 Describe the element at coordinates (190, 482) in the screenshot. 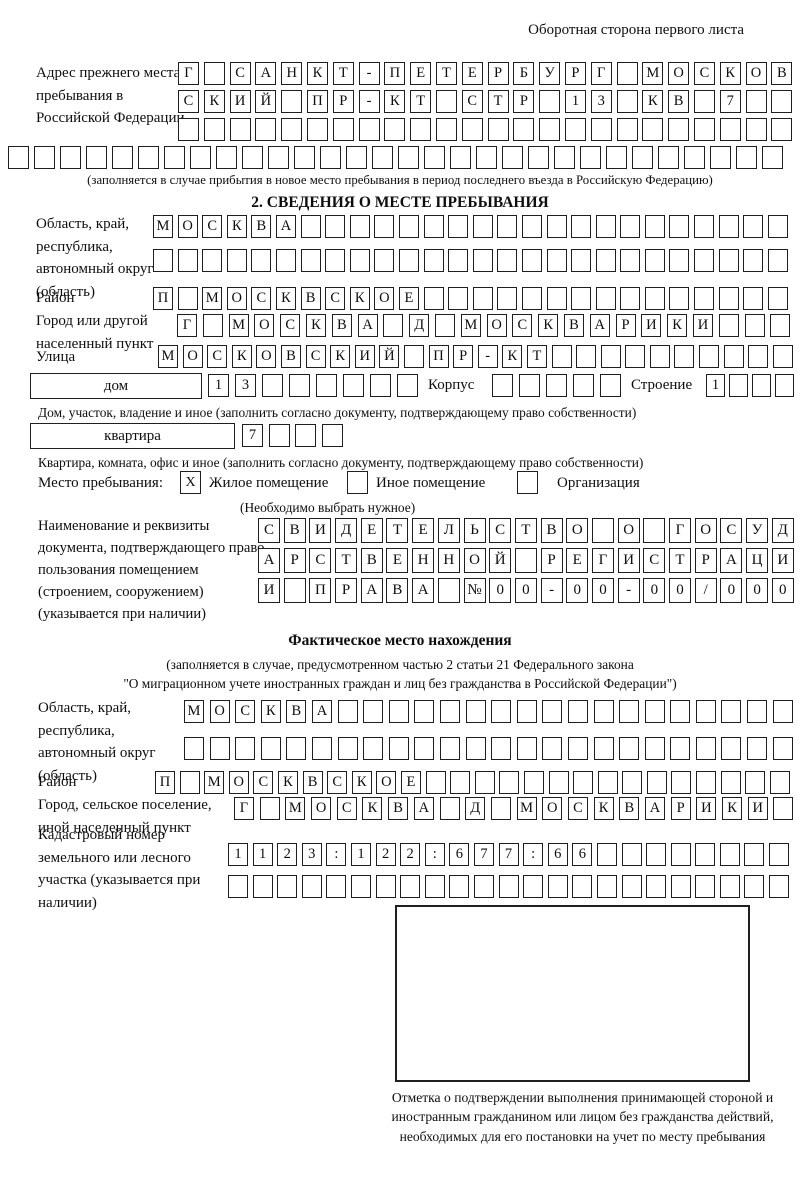

I see `checkbox-residential: X` at that location.